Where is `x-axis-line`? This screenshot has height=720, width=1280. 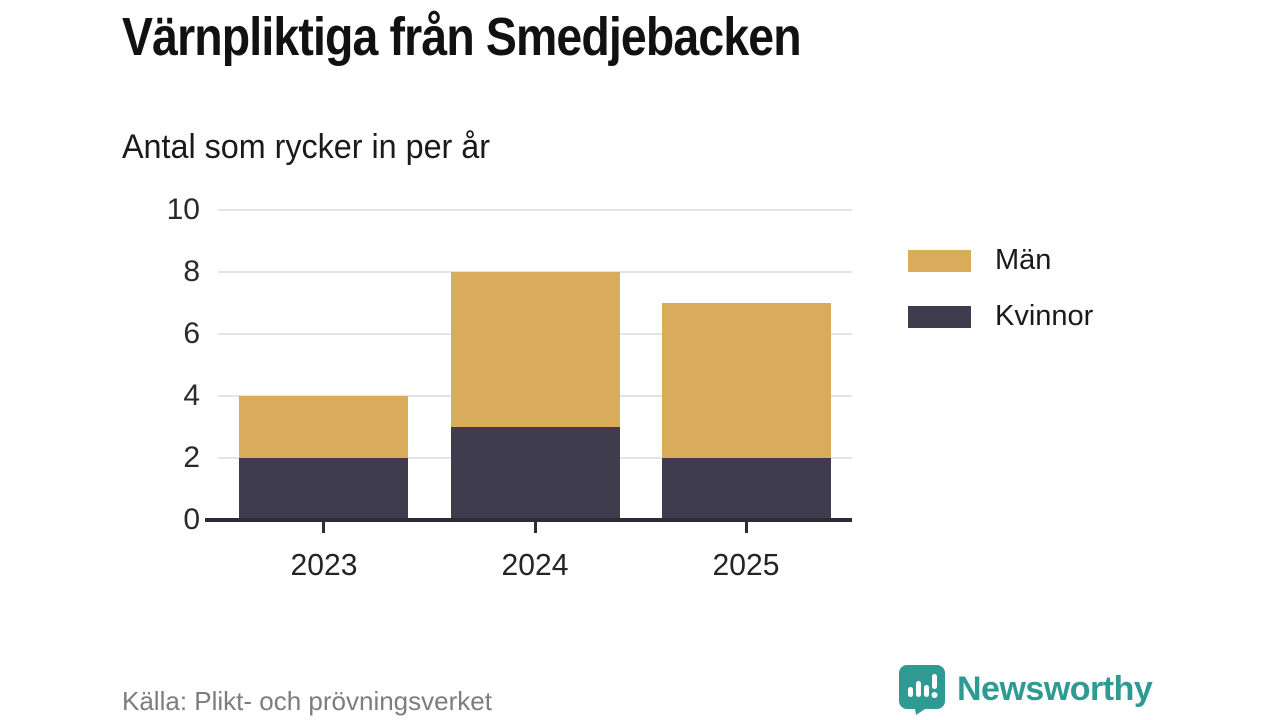
x-axis-line is located at coordinates (528, 520).